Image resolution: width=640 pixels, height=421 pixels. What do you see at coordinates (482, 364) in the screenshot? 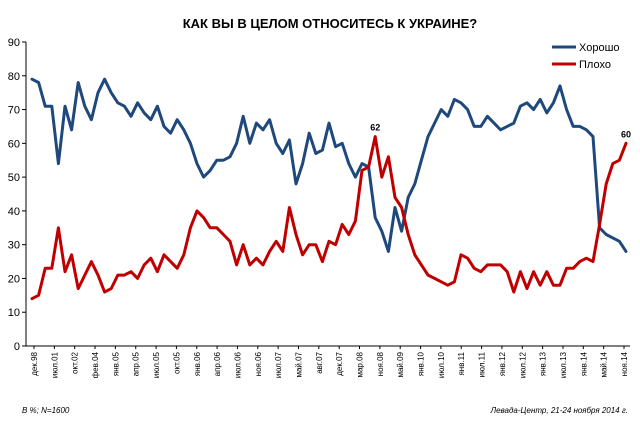
I see `x-tick-label: июл.11` at bounding box center [482, 364].